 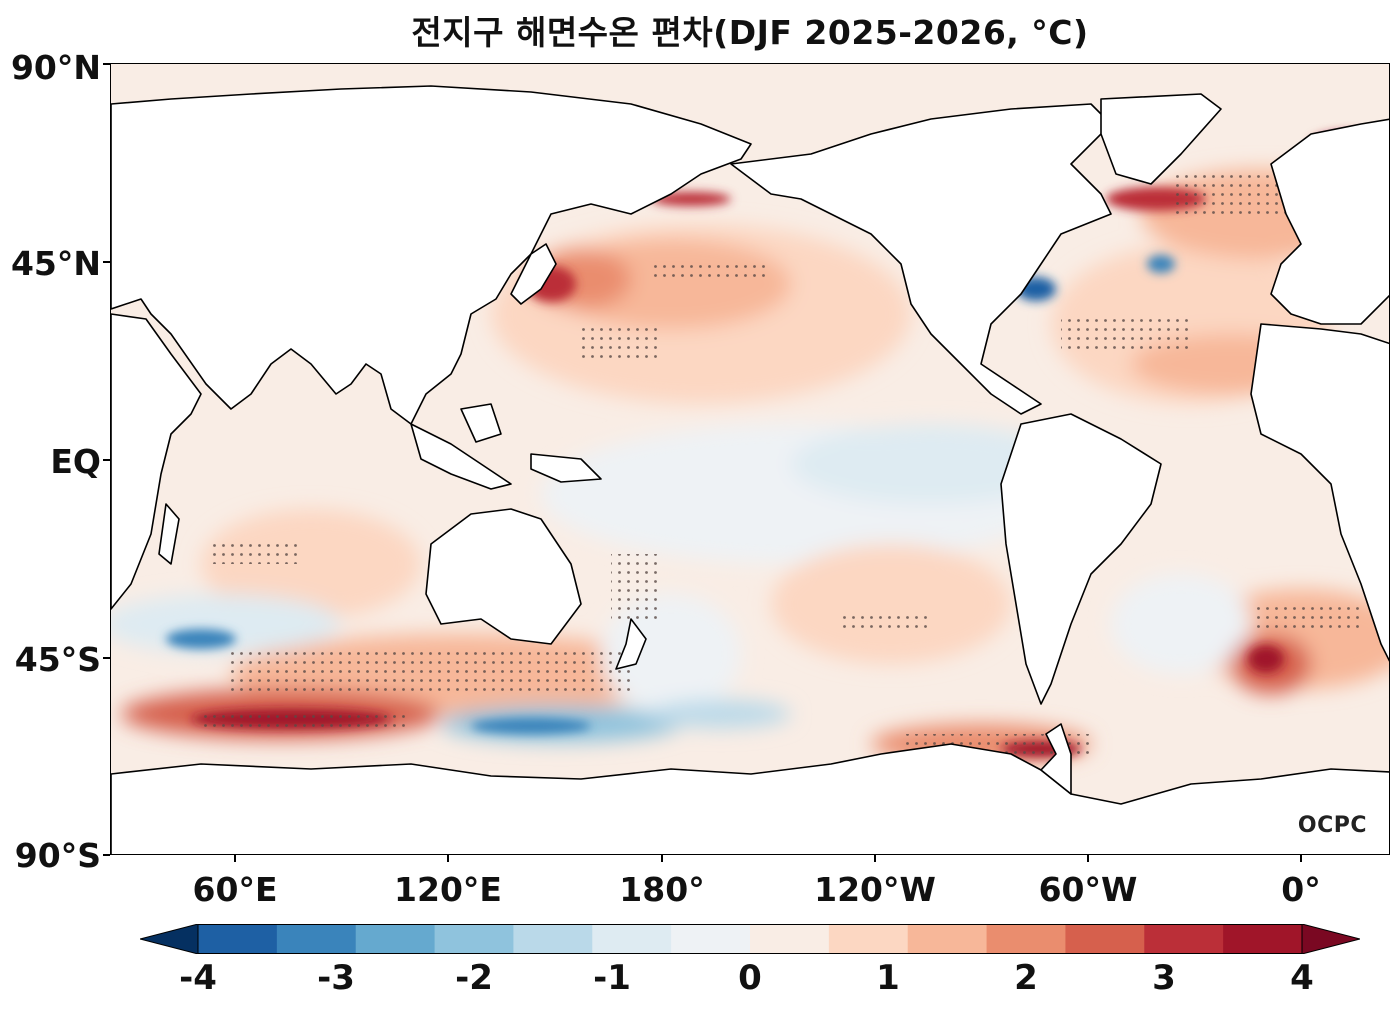 I want to click on lat-label-90n: 90°N, so click(x=55, y=67).